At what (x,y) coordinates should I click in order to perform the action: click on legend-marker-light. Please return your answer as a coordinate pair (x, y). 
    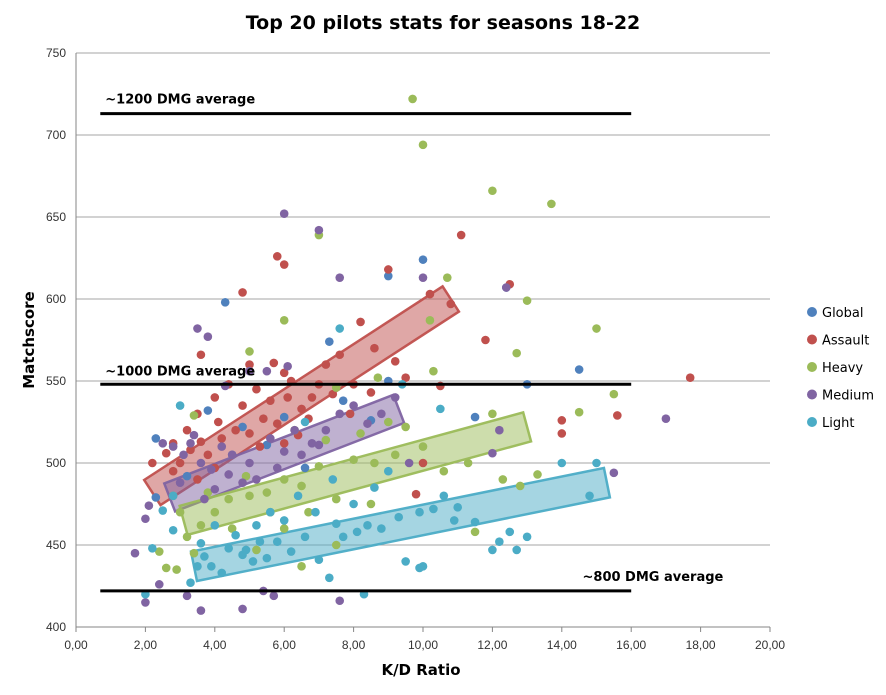
    Looking at the image, I should click on (812, 422).